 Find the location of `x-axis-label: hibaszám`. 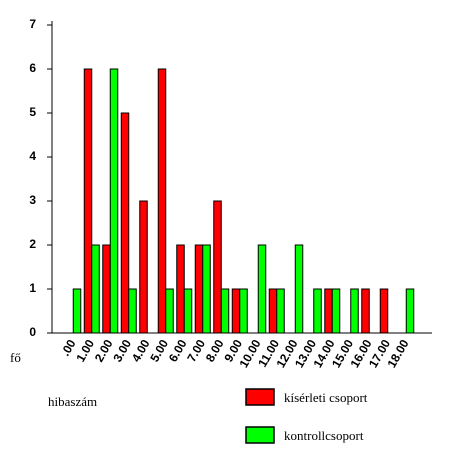

x-axis-label: hibaszám is located at coordinates (72, 401).